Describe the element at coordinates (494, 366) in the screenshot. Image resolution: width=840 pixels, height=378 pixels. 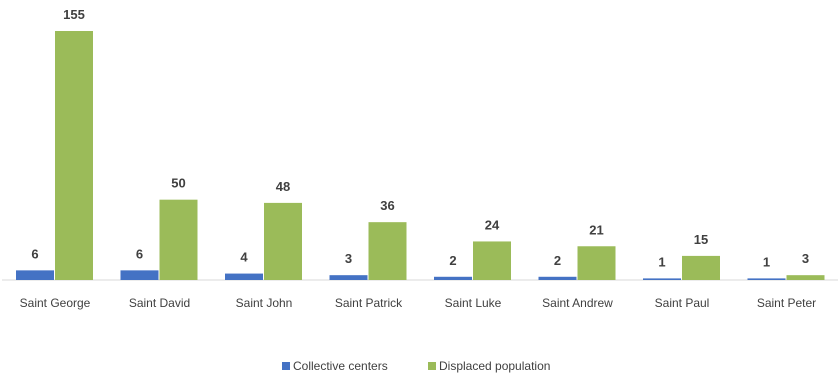
I see `legend-label: Displaced population` at that location.